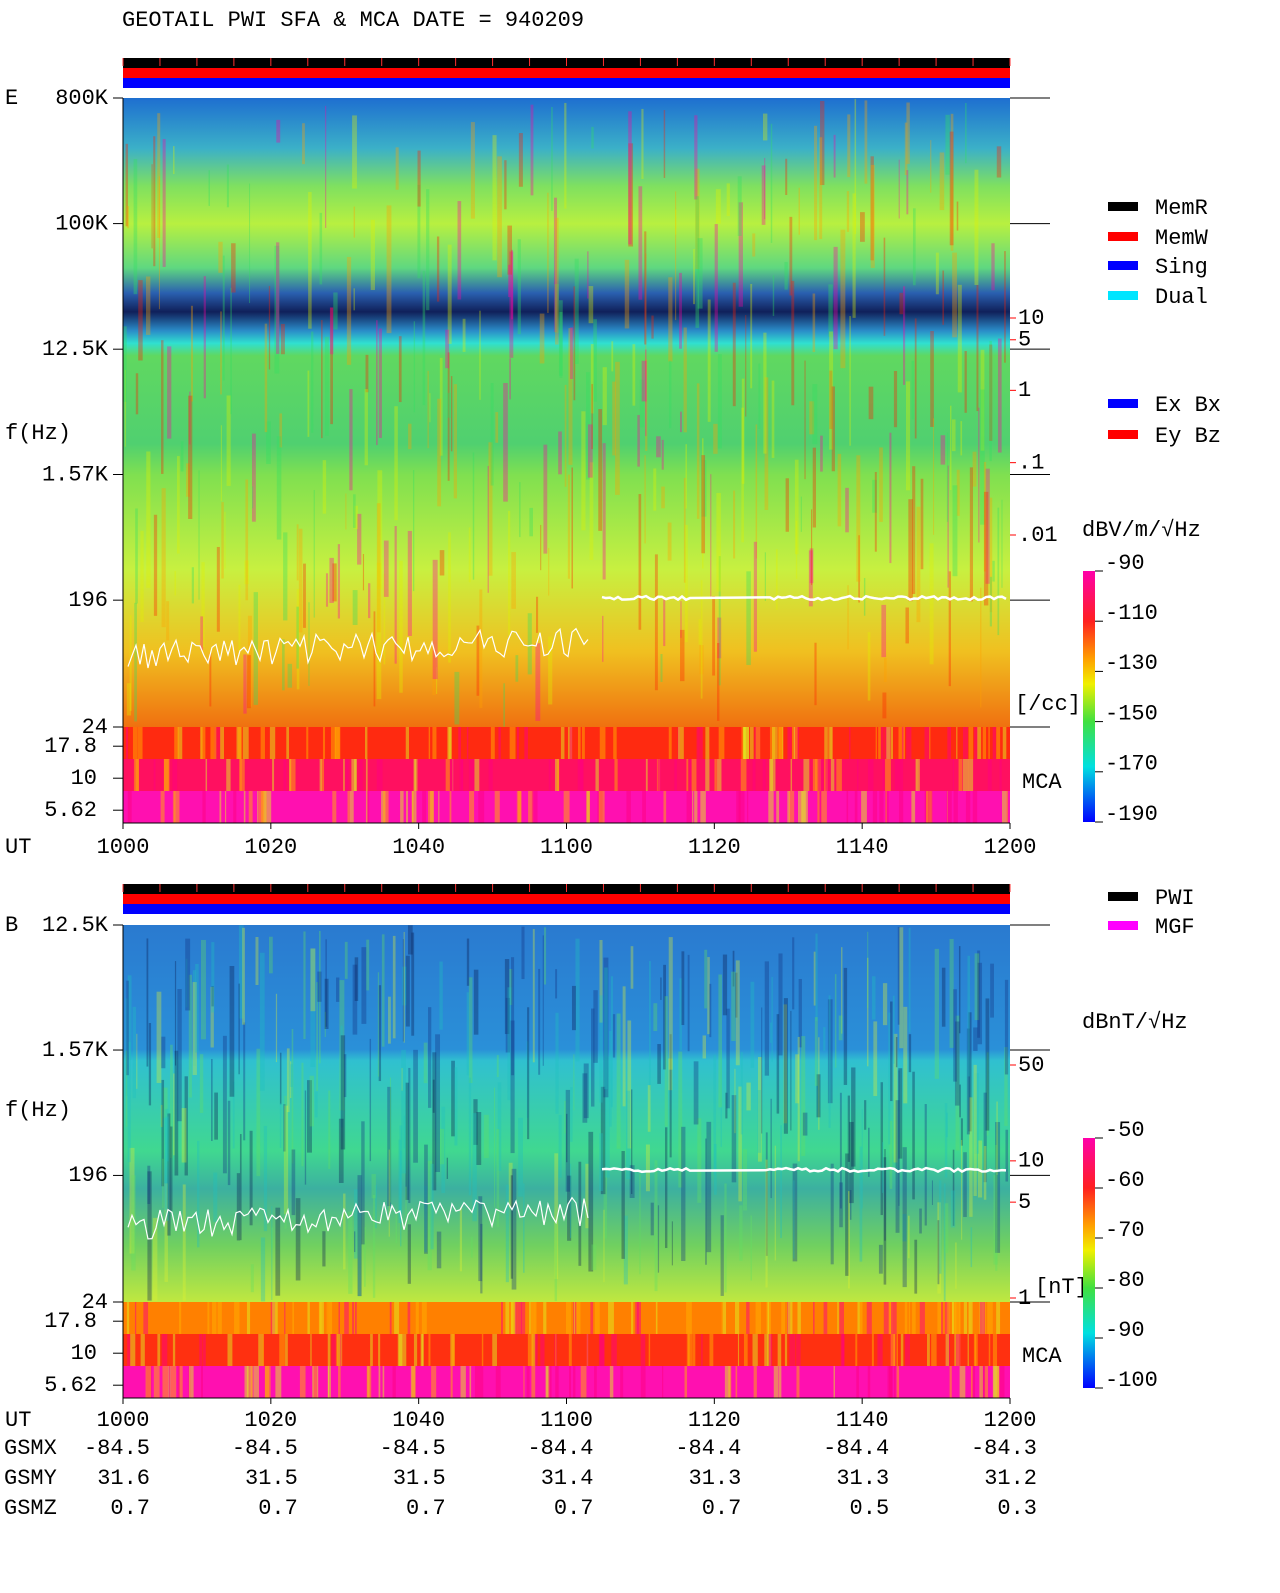 This screenshot has height=1593, width=1280. Describe the element at coordinates (1123, 236) in the screenshot. I see `legend-swatch` at that location.